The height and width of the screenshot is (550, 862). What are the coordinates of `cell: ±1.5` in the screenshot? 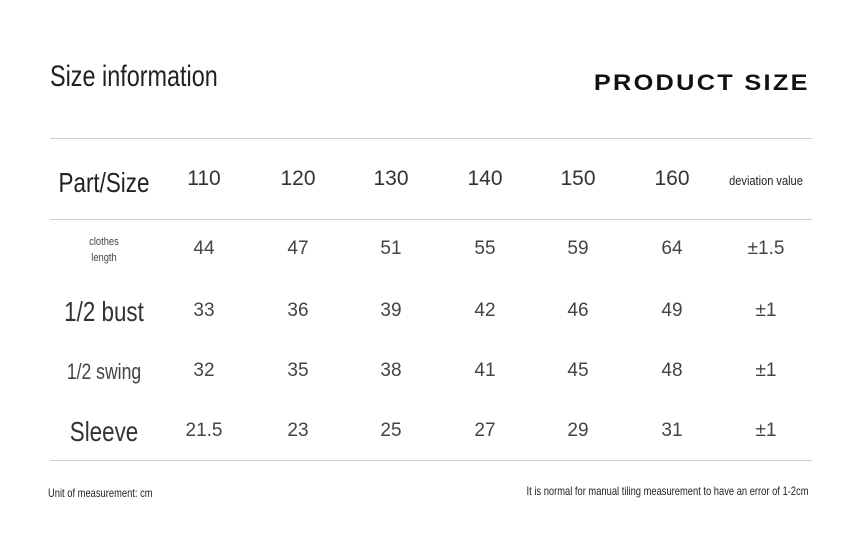 It's located at (766, 248).